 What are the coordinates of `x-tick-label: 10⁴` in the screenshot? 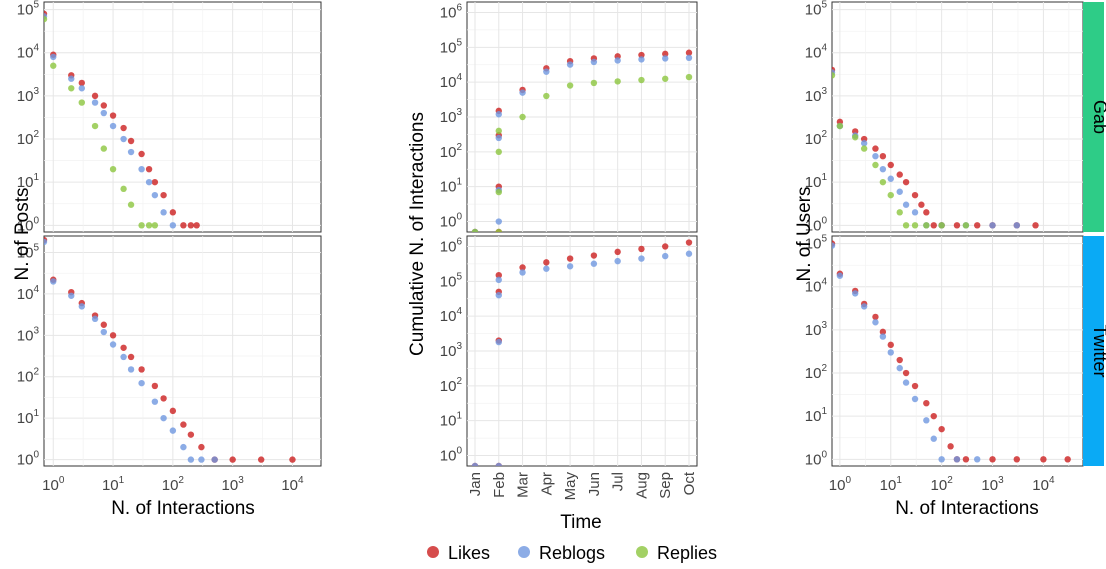 It's located at (1043, 484).